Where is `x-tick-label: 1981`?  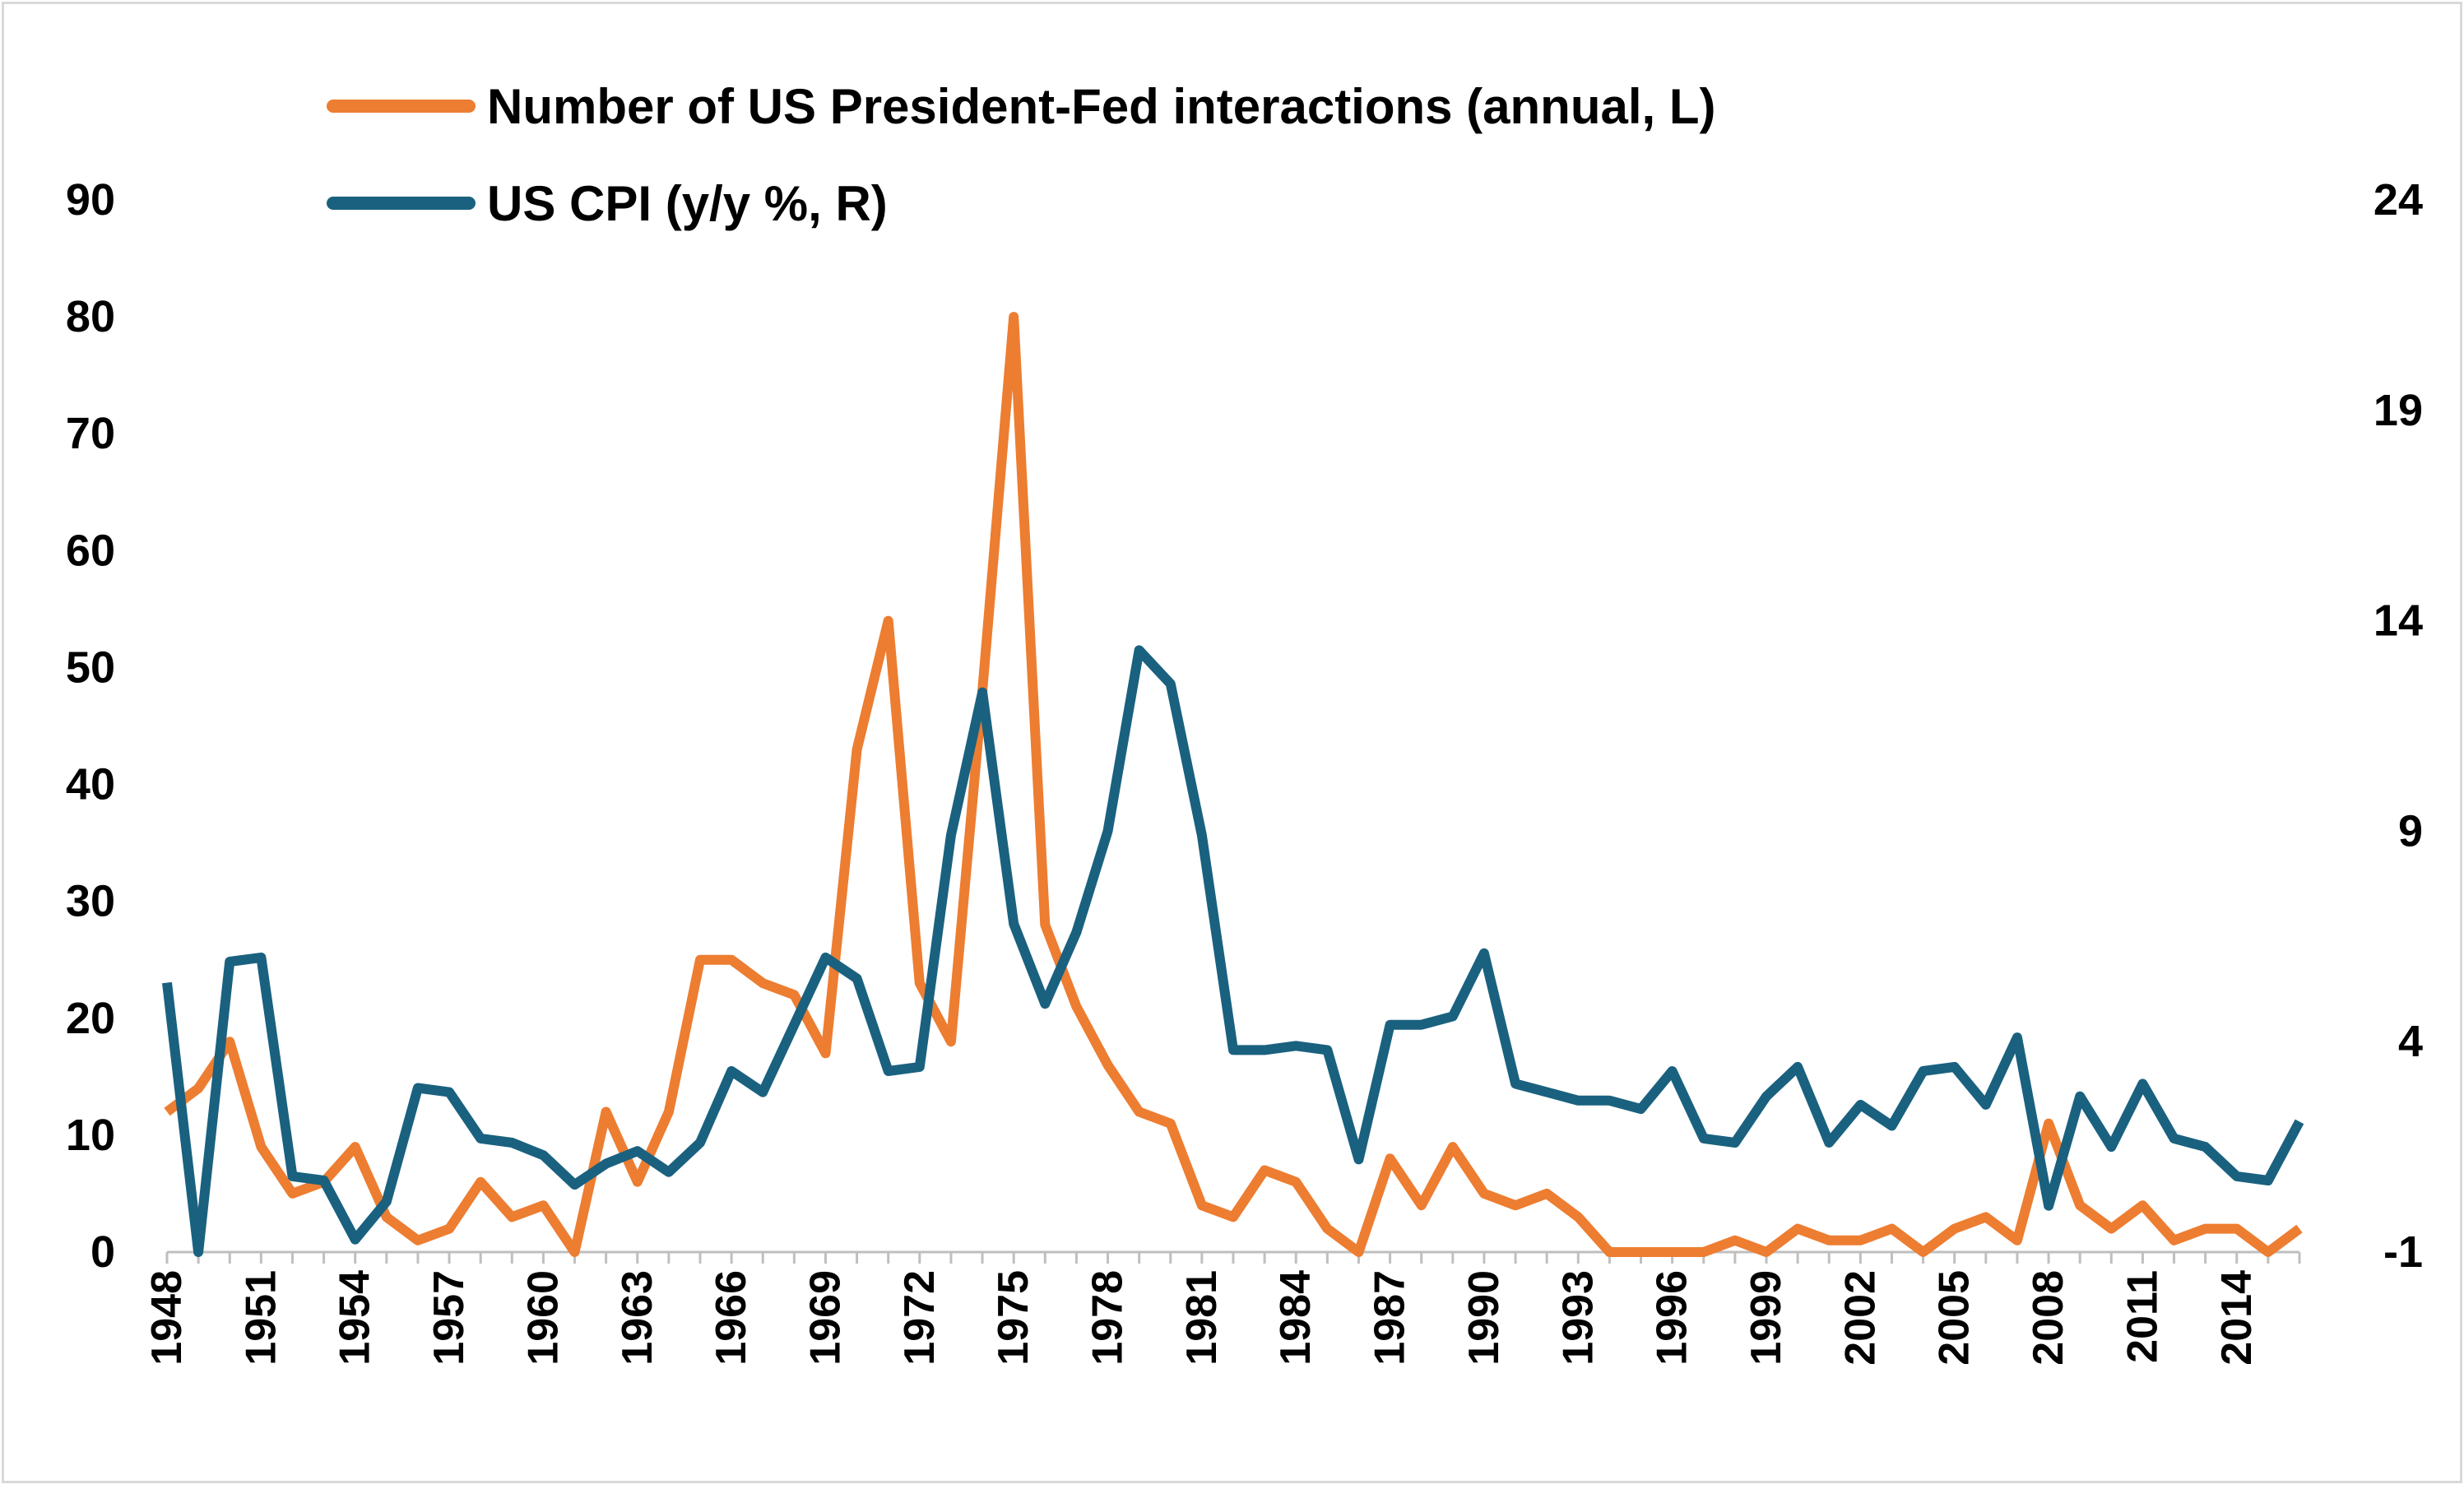
x-tick-label: 1981 is located at coordinates (1202, 1318).